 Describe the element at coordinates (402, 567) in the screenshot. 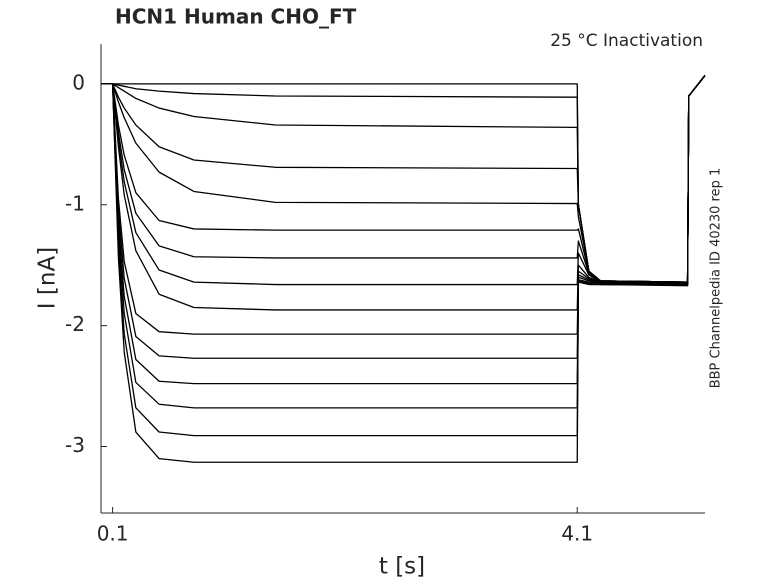

I see `x-axis-label: t [s]` at that location.